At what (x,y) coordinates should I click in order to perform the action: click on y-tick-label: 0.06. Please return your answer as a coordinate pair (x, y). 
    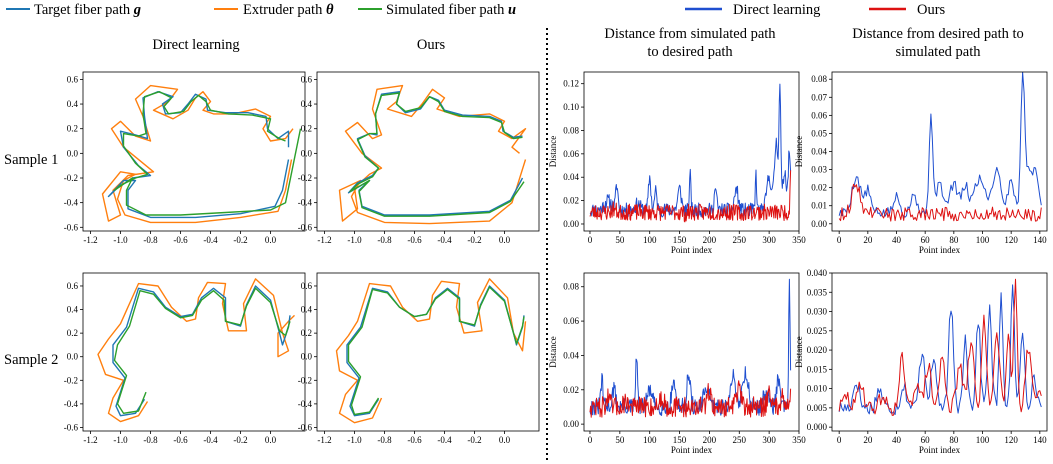
    Looking at the image, I should click on (571, 154).